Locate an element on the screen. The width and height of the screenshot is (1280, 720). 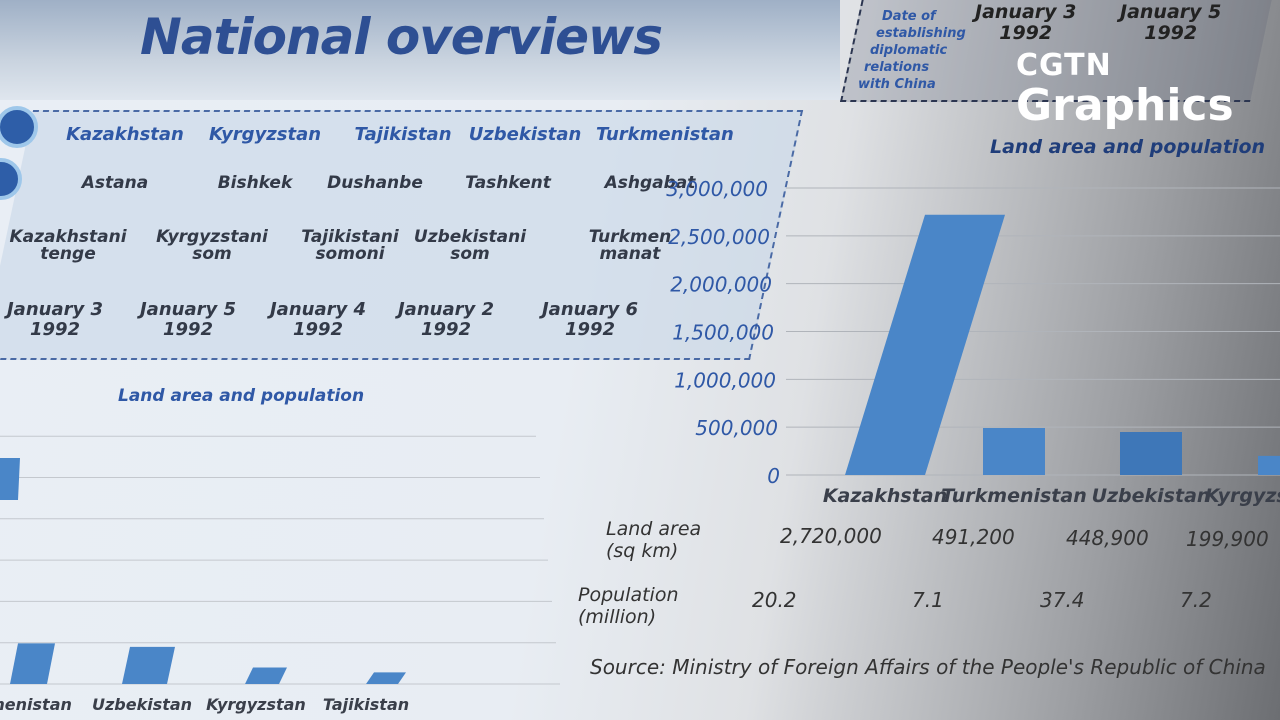
x-tick-label: Turkmenistan is located at coordinates (1014, 496).